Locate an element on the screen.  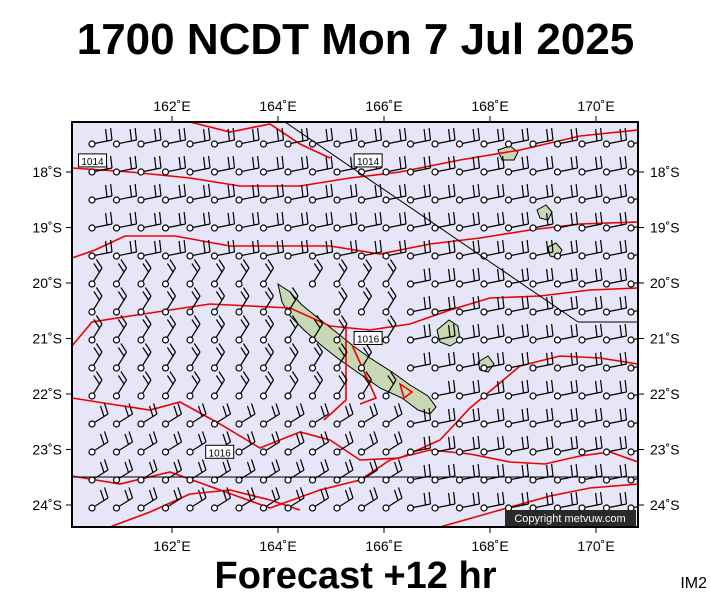
lon-tick-label: 164˚E is located at coordinates (277, 546).